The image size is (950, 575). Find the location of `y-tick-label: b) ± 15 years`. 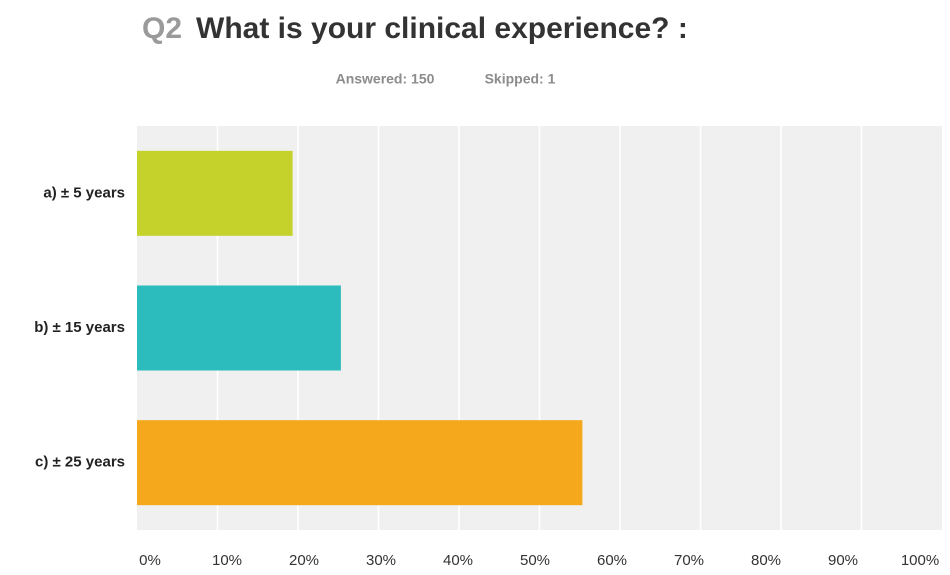

y-tick-label: b) ± 15 years is located at coordinates (79, 327).